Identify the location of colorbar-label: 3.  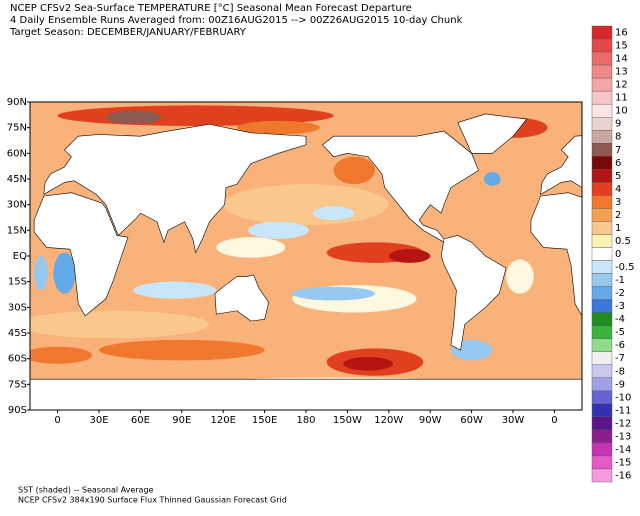
(618, 202).